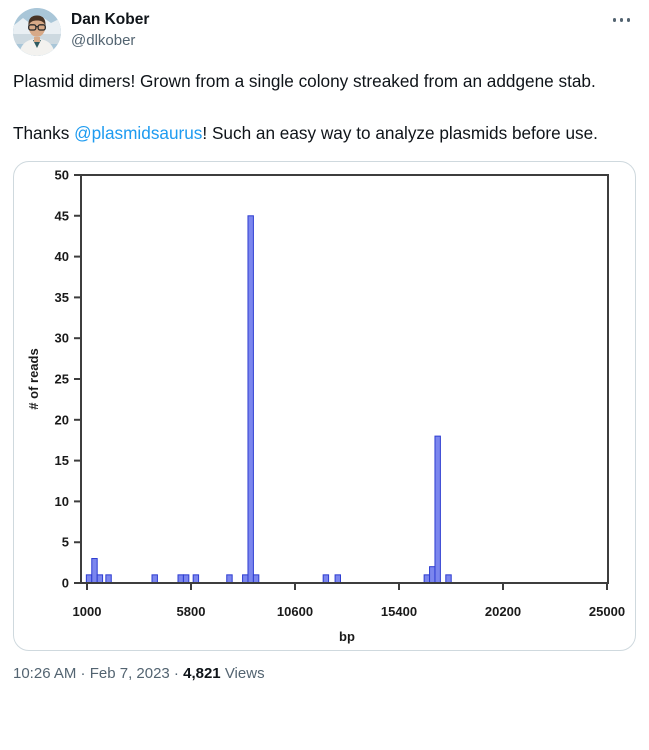 This screenshot has width=649, height=750. What do you see at coordinates (62, 175) in the screenshot?
I see `y-tick-label: 50` at bounding box center [62, 175].